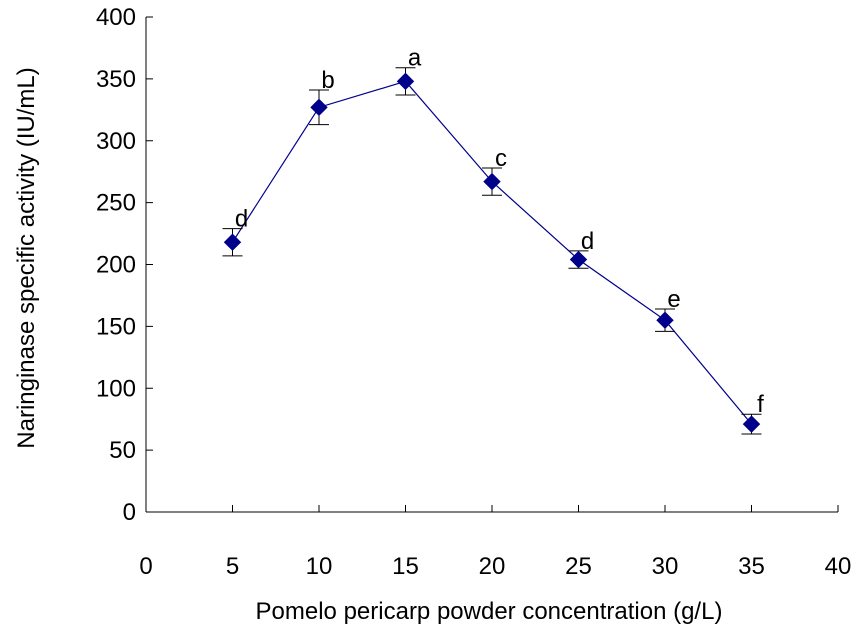  I want to click on x-tick-label: 20, so click(492, 566).